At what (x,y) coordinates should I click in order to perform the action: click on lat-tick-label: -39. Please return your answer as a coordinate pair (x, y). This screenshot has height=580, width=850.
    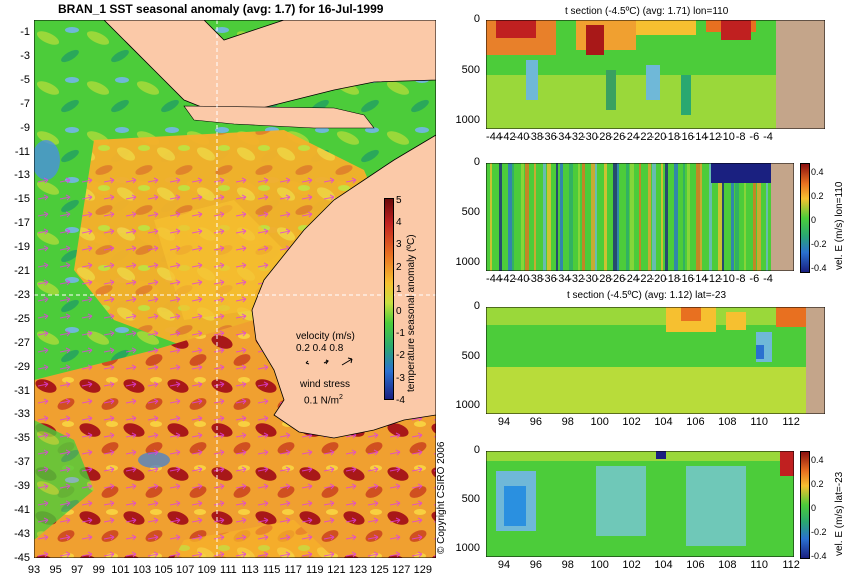
    Looking at the image, I should click on (22, 486).